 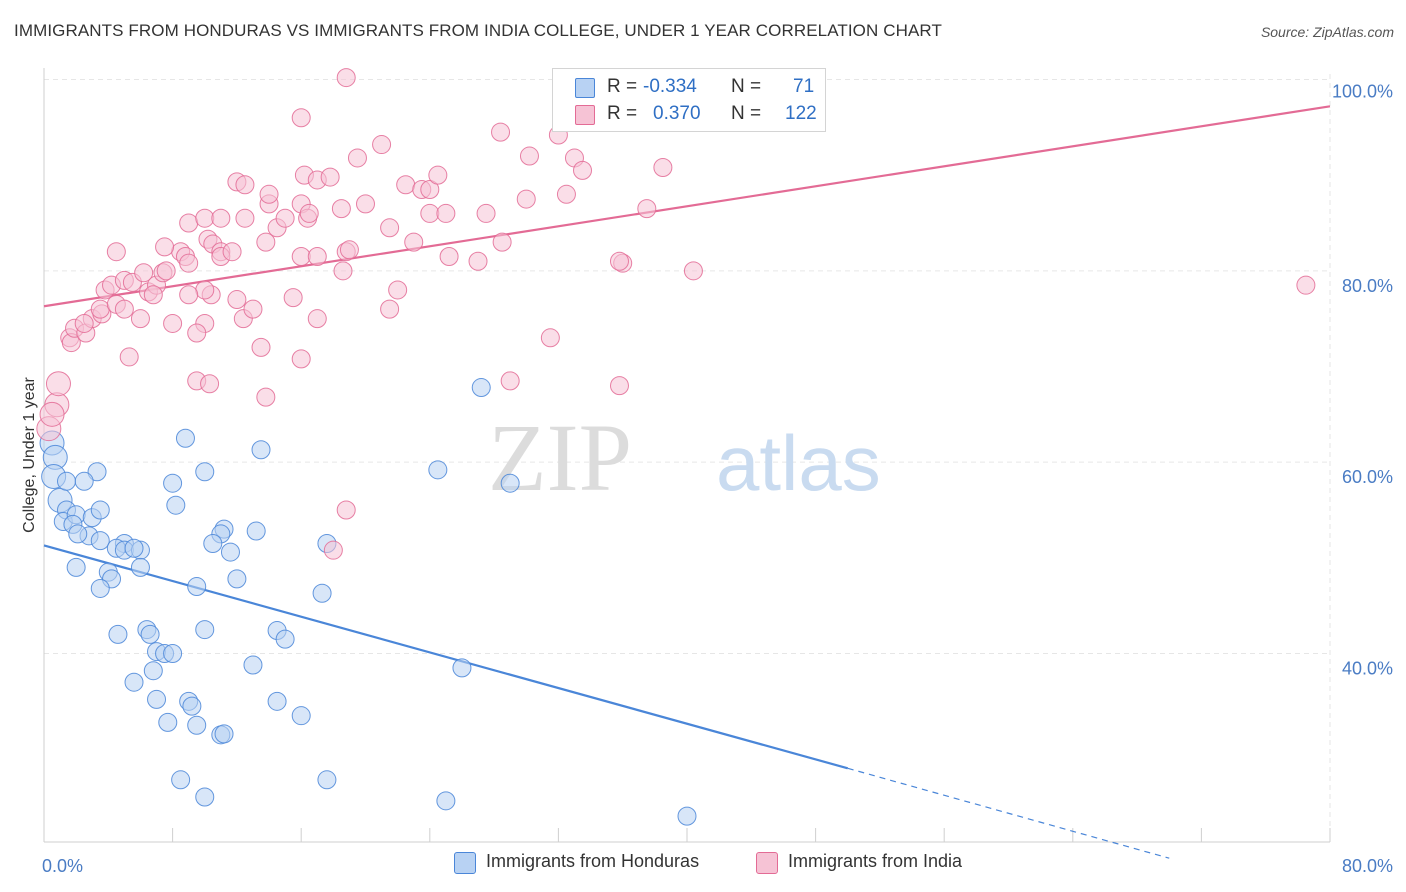 I want to click on legend-n-value: 122, so click(x=801, y=113).